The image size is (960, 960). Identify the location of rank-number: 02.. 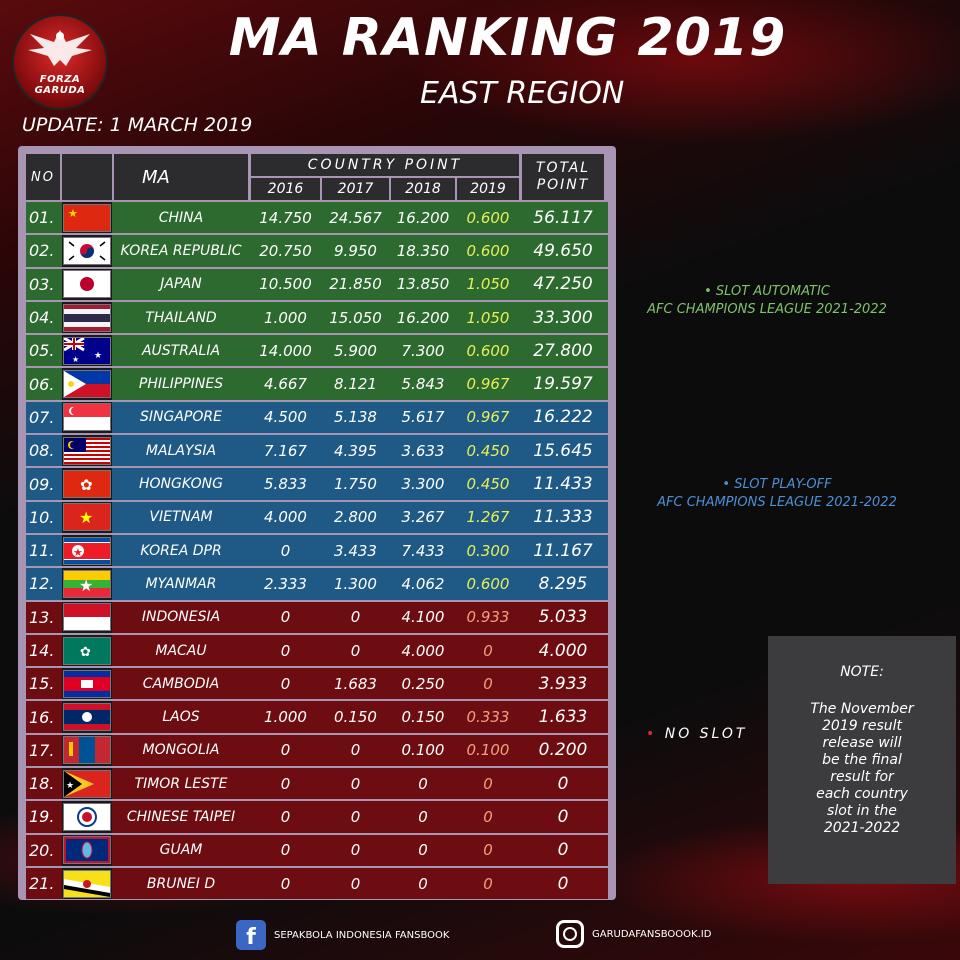
(44, 251).